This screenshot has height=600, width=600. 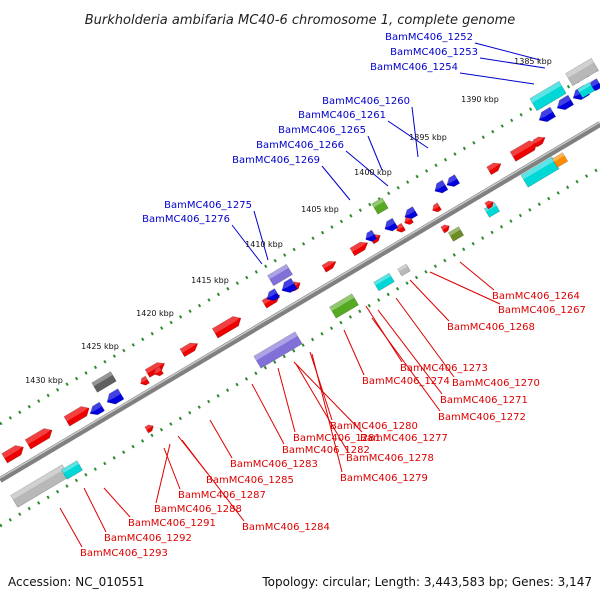 I want to click on kbp-tick-label: 1430 kbp, so click(x=44, y=380).